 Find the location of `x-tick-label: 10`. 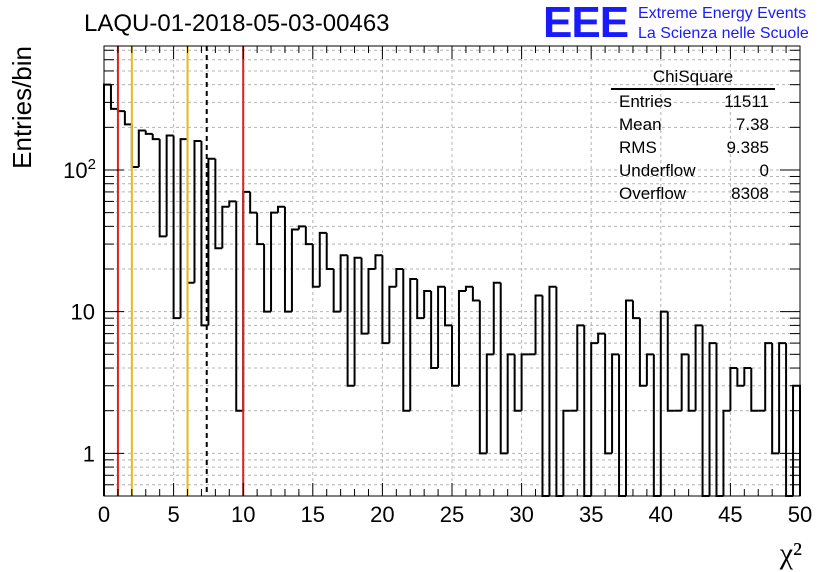

x-tick-label: 10 is located at coordinates (243, 514).